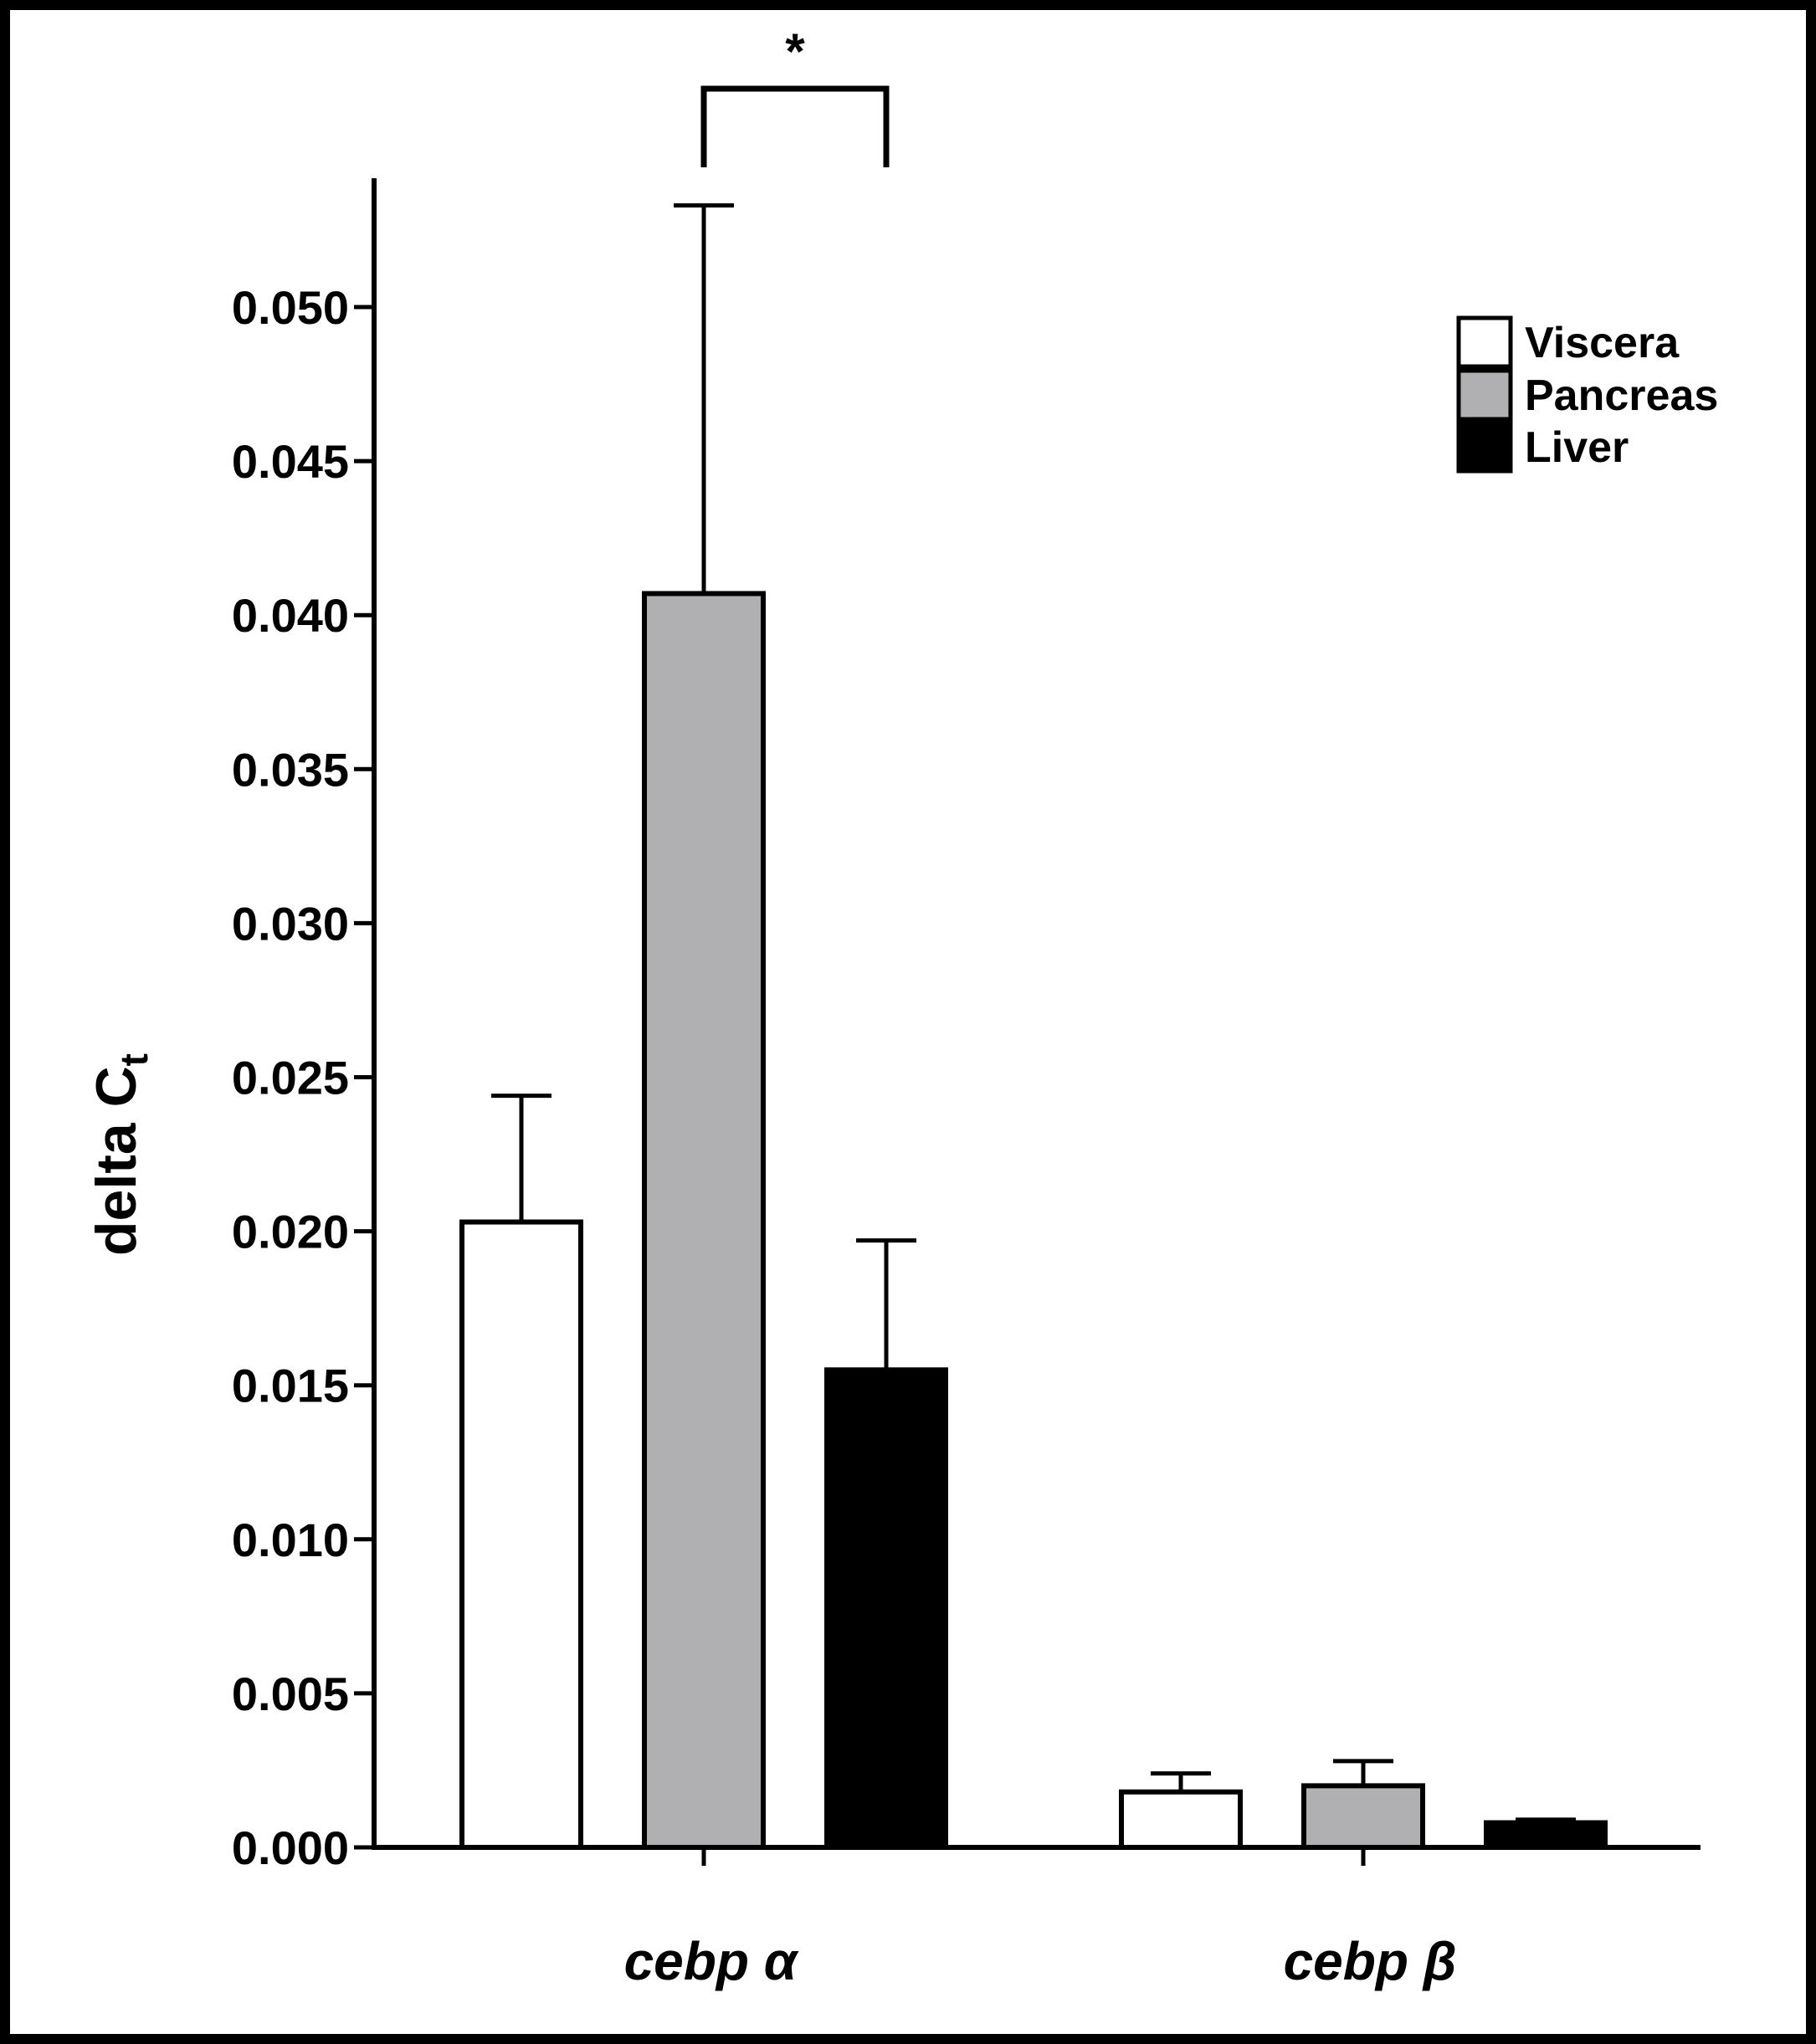 The image size is (1816, 2044). What do you see at coordinates (290, 615) in the screenshot?
I see `y-tick-label: 0.040` at bounding box center [290, 615].